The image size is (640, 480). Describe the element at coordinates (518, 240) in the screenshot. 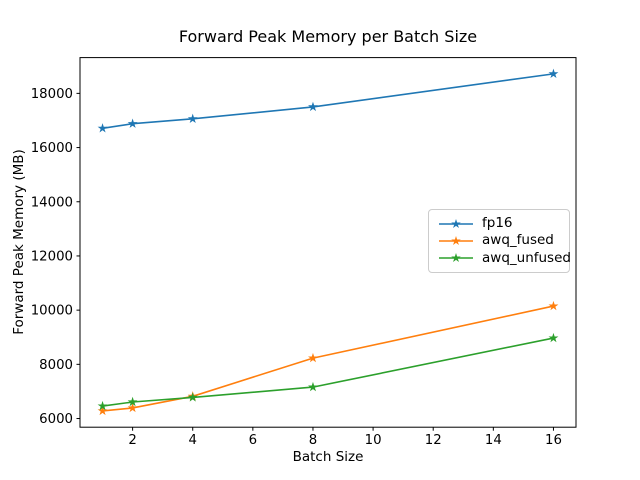

I see `legend-label: awq_fused` at that location.